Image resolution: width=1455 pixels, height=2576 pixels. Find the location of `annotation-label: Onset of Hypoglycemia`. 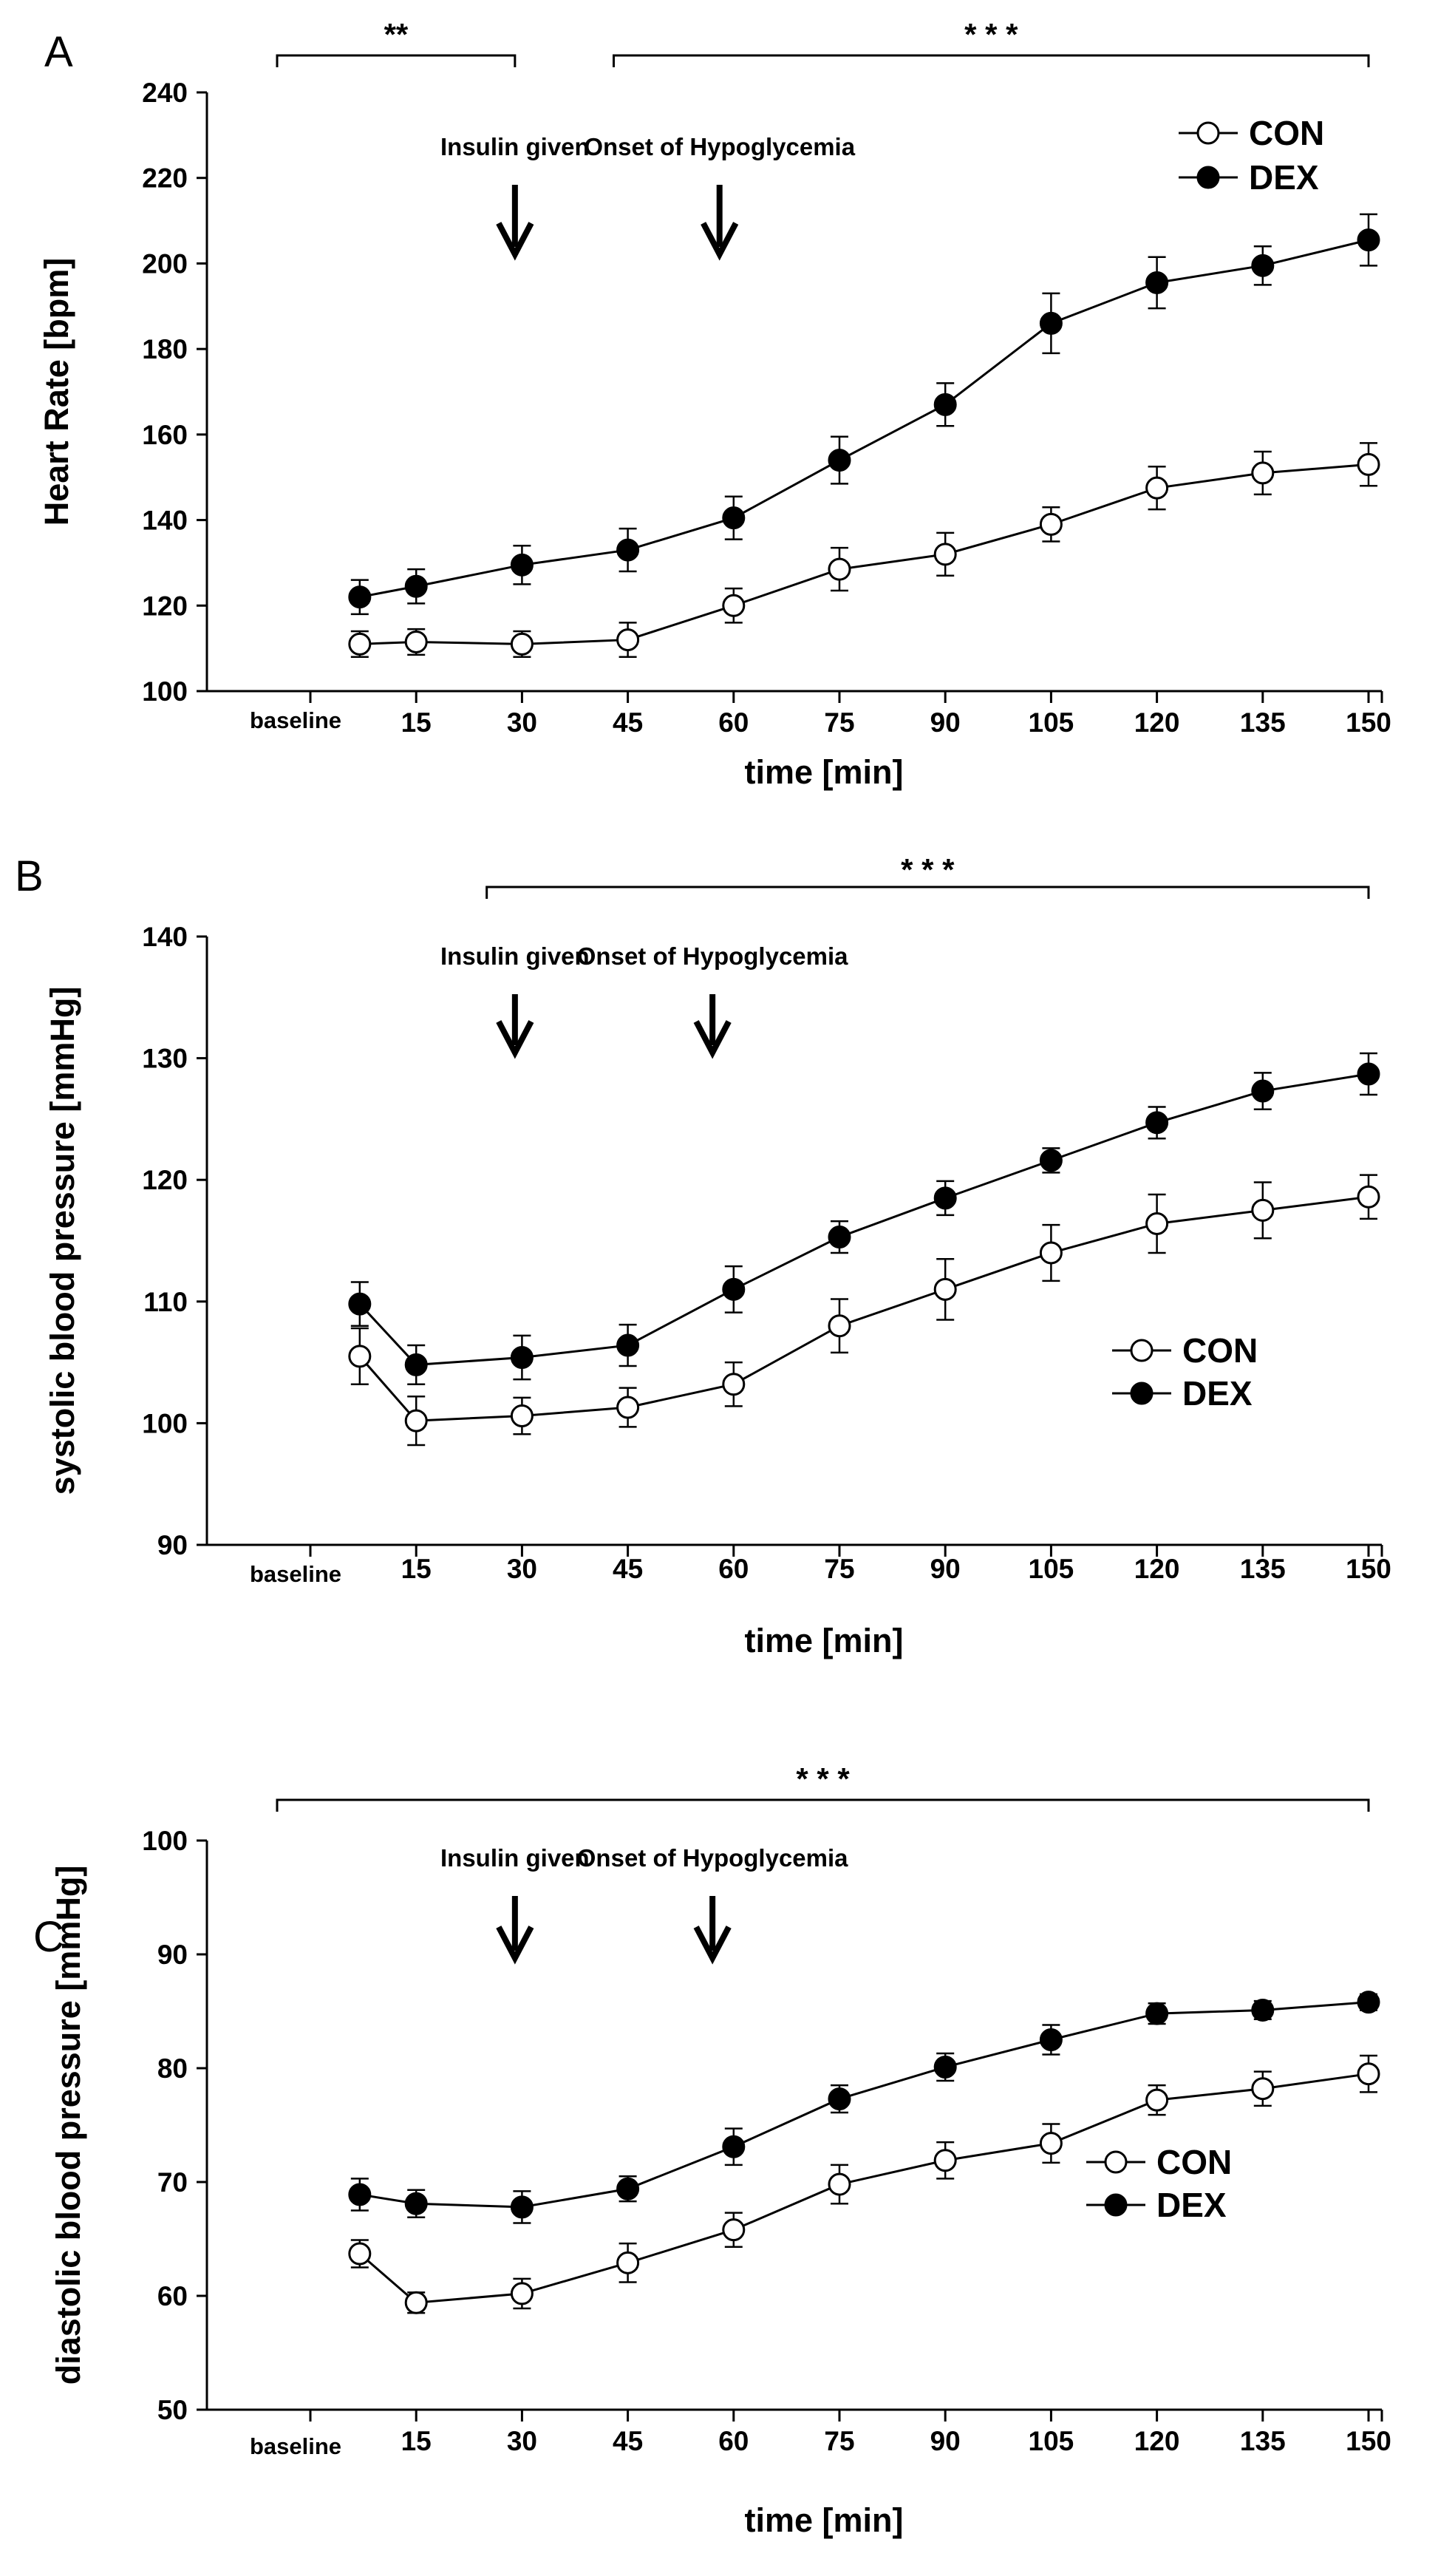

annotation-label: Onset of Hypoglycemia is located at coordinates (712, 956).